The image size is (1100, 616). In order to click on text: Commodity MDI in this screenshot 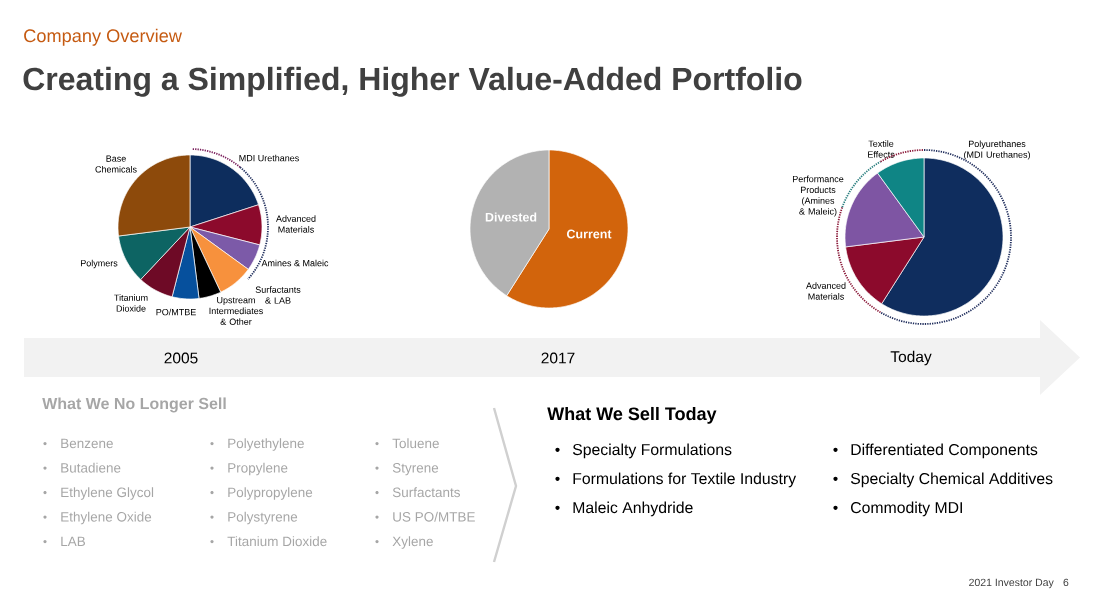, I will do `click(906, 509)`.